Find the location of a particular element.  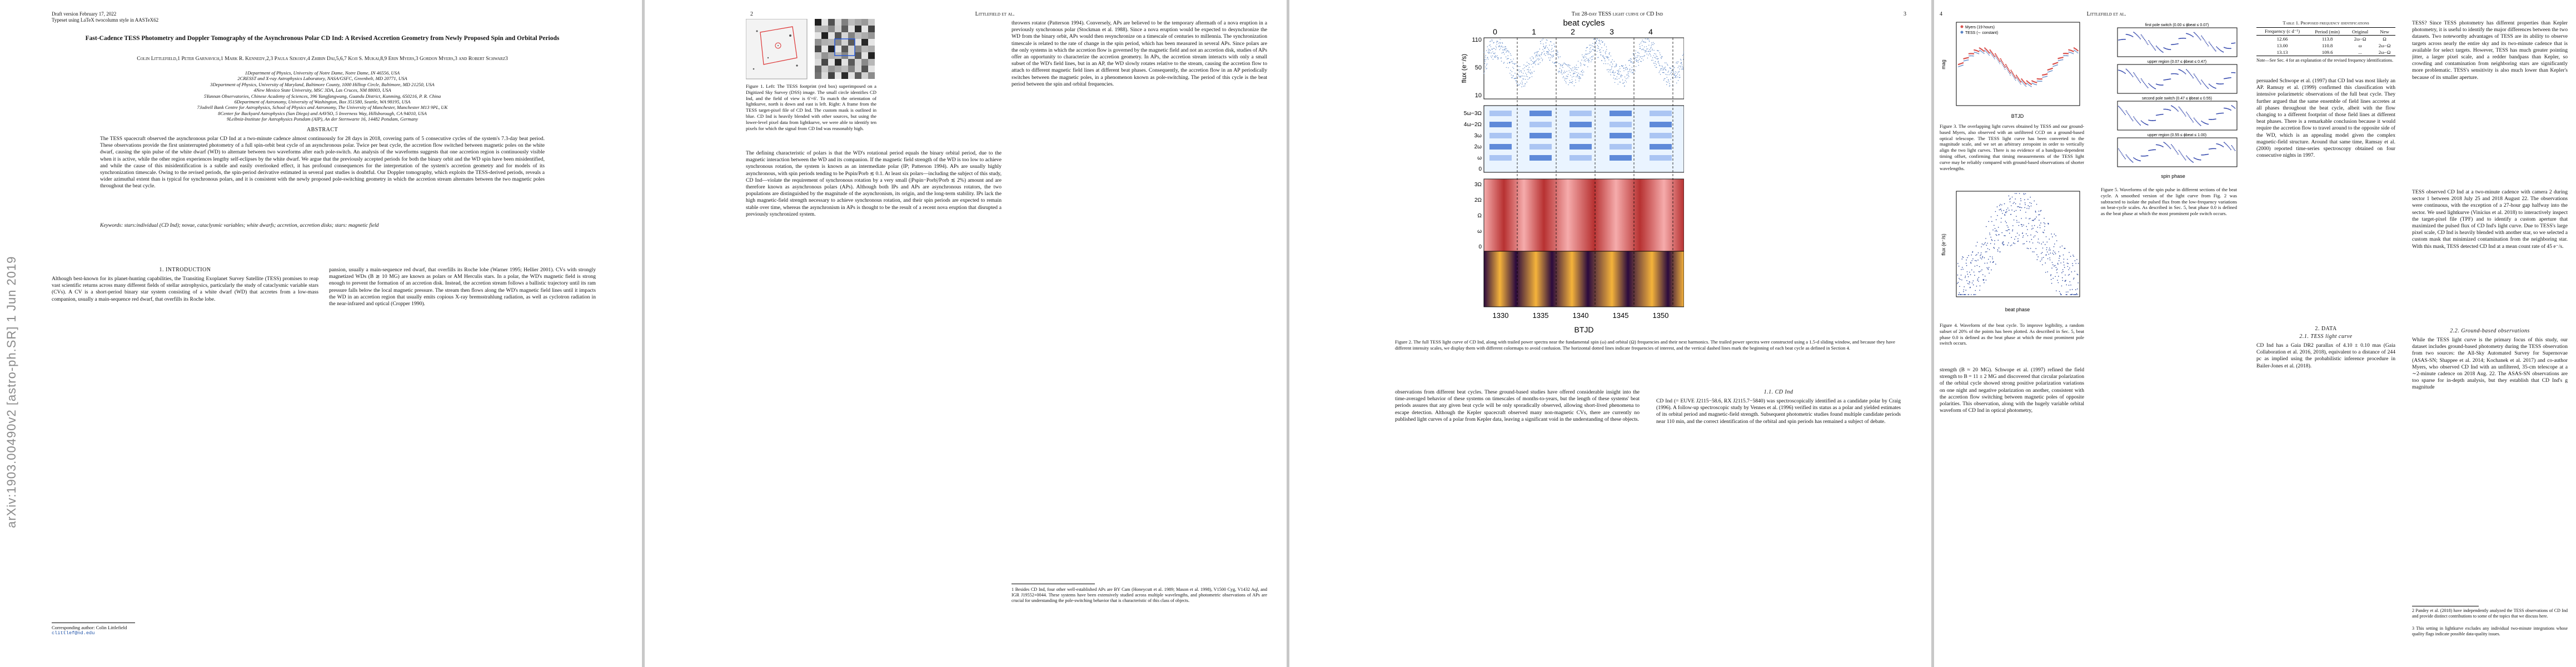

spin-ytick-label: 5ω−3Ω is located at coordinates (1473, 114).